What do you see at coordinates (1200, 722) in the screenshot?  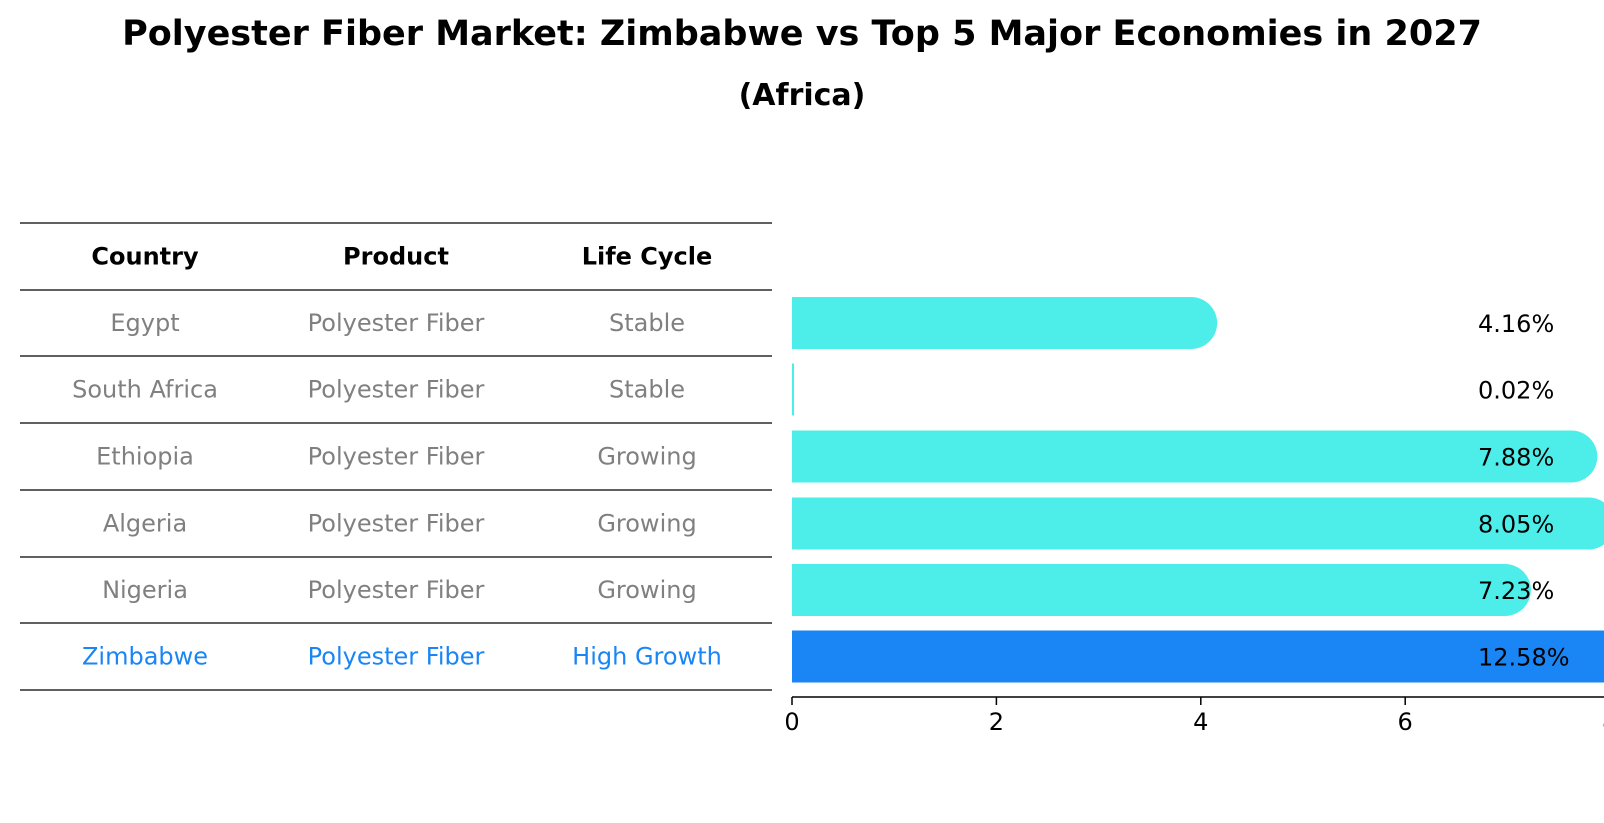 I see `x-tick-label: 4` at bounding box center [1200, 722].